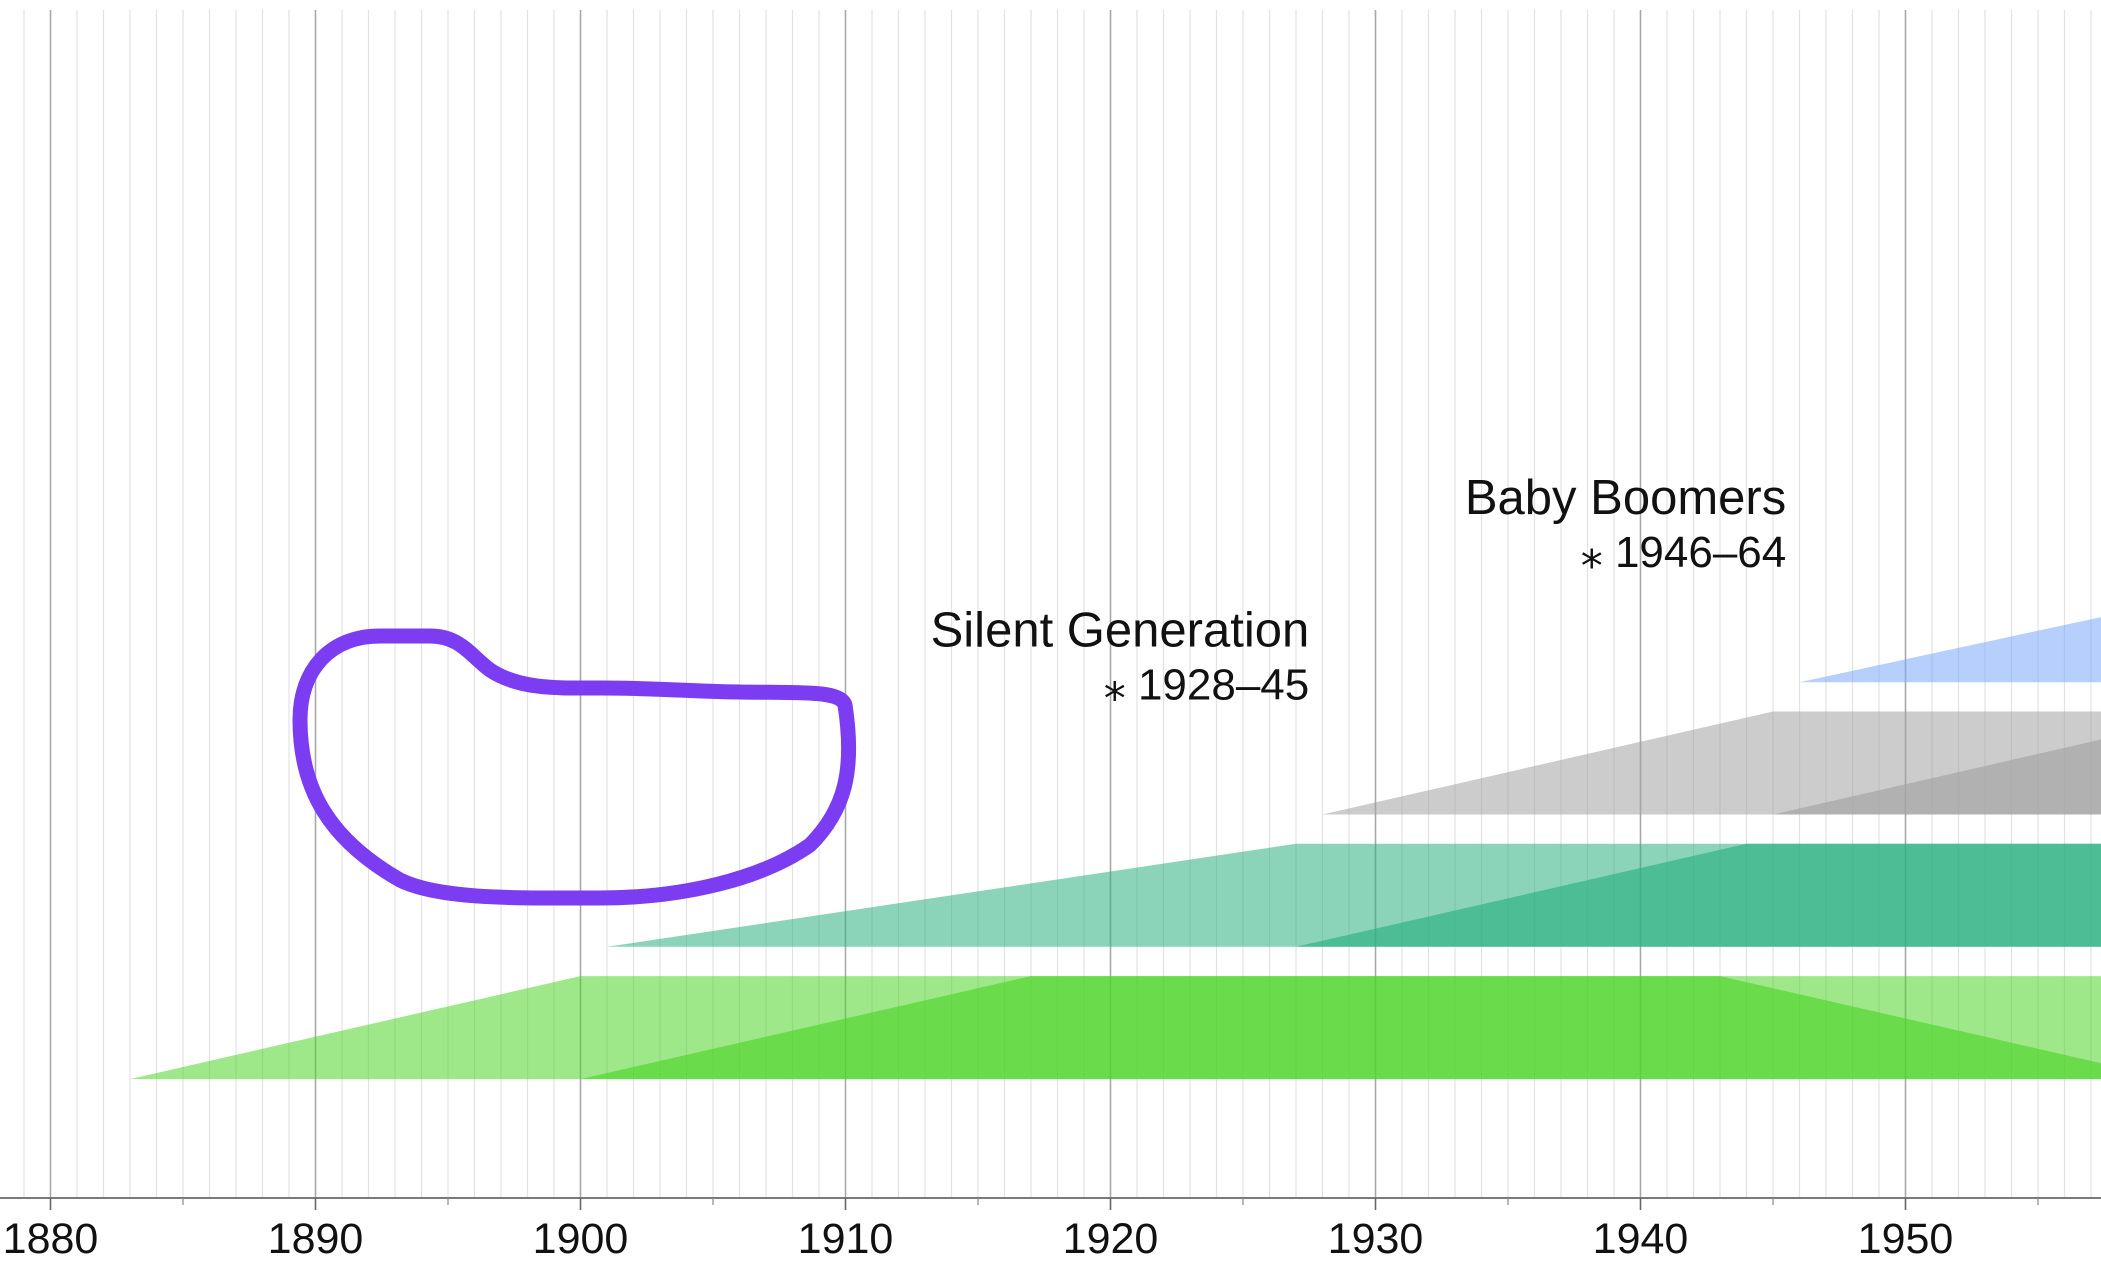 Image resolution: width=2101 pixels, height=1272 pixels. What do you see at coordinates (574, 767) in the screenshot?
I see `hand-drawn-circle-annotation` at bounding box center [574, 767].